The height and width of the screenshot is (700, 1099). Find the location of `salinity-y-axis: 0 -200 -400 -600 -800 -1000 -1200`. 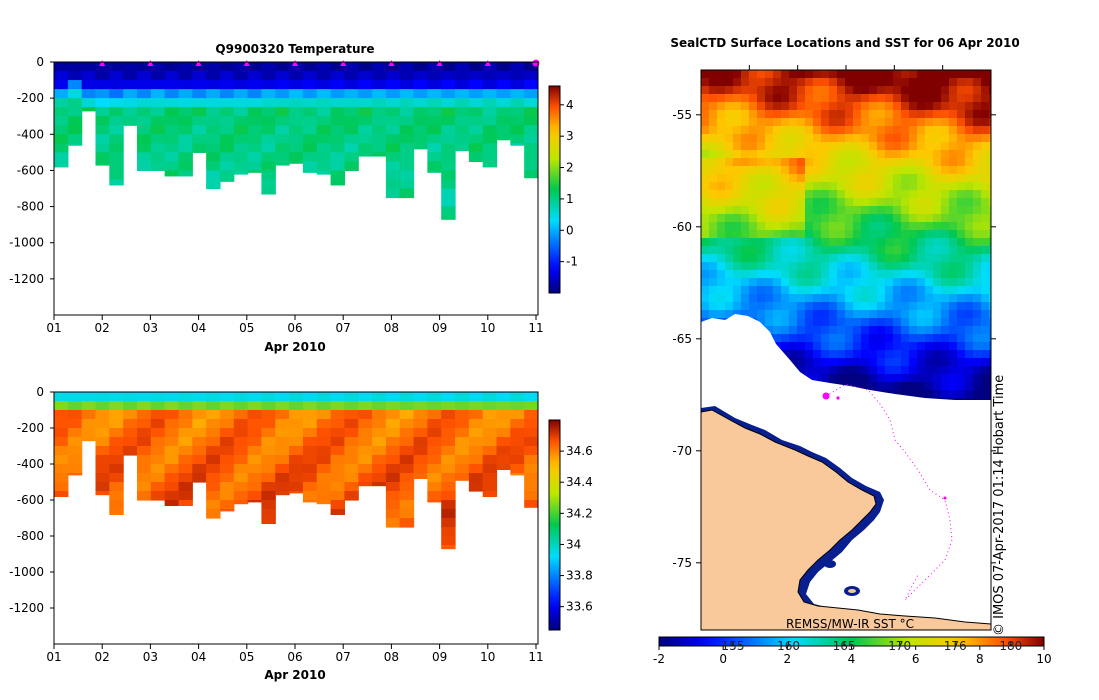

salinity-y-axis: 0 -200 -400 -600 -800 -1000 -1200 is located at coordinates (31, 500).